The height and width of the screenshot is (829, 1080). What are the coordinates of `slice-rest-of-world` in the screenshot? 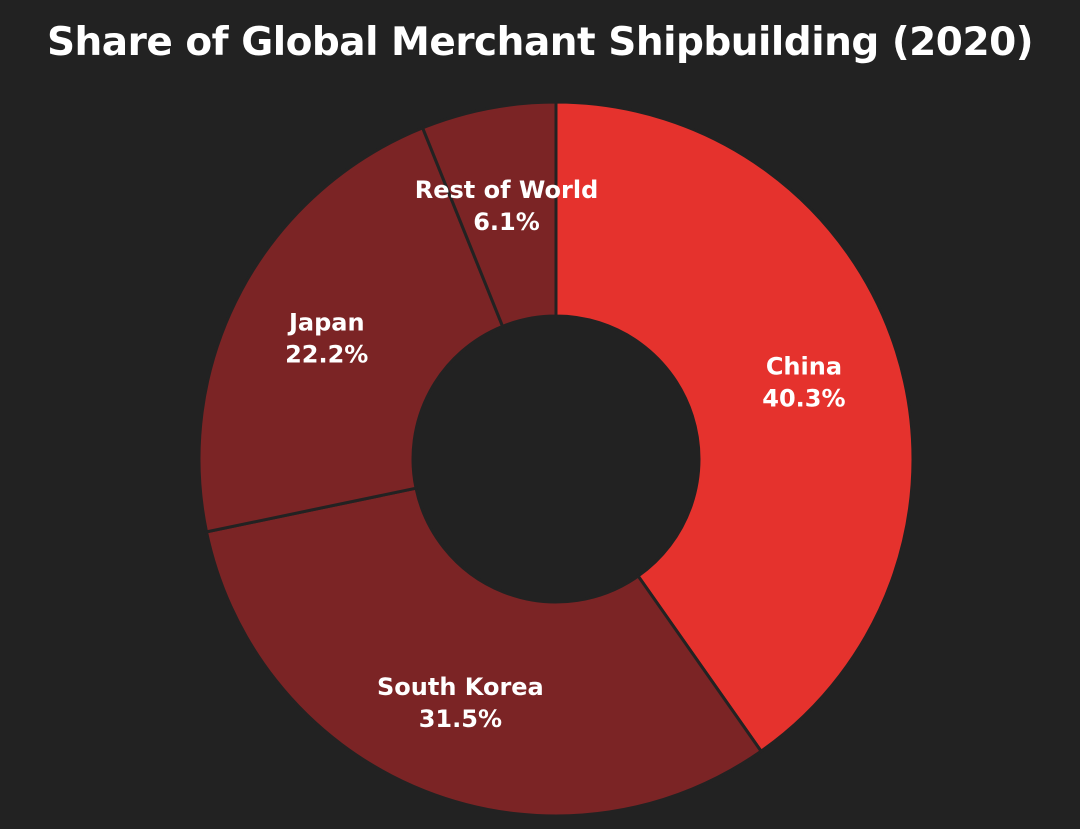 It's located at (489, 214).